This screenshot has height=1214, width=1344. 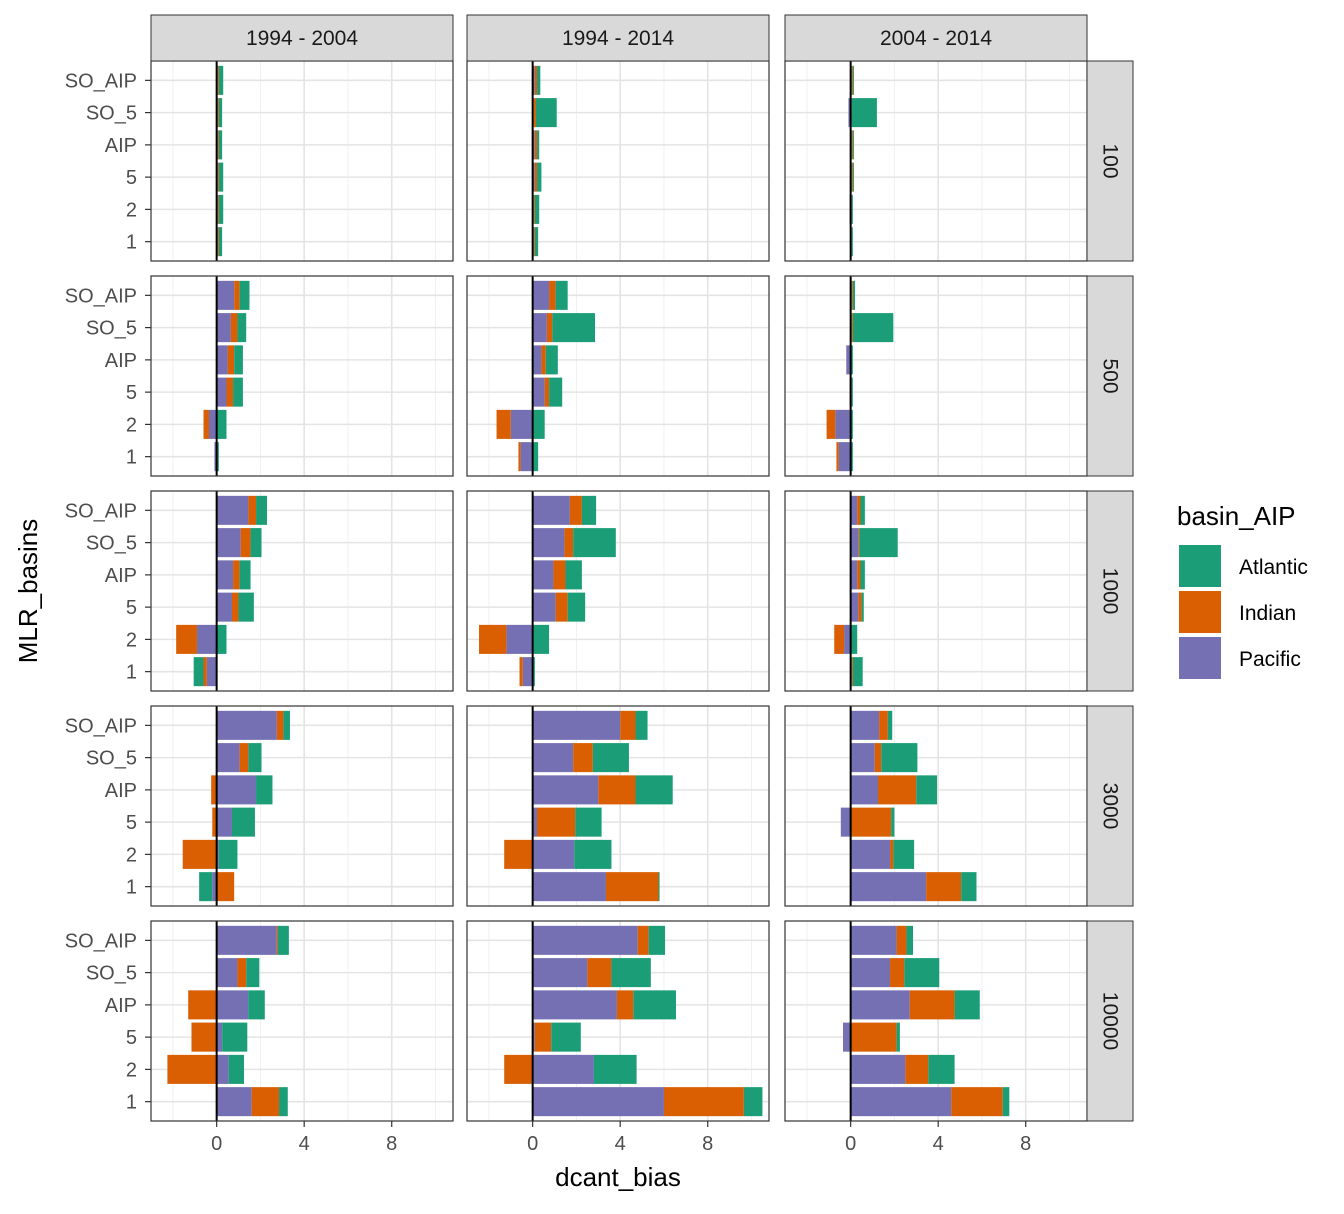 What do you see at coordinates (108, 162) in the screenshot?
I see `y-axis-100: SO_AIP SO_5 AIP 5 2 1` at bounding box center [108, 162].